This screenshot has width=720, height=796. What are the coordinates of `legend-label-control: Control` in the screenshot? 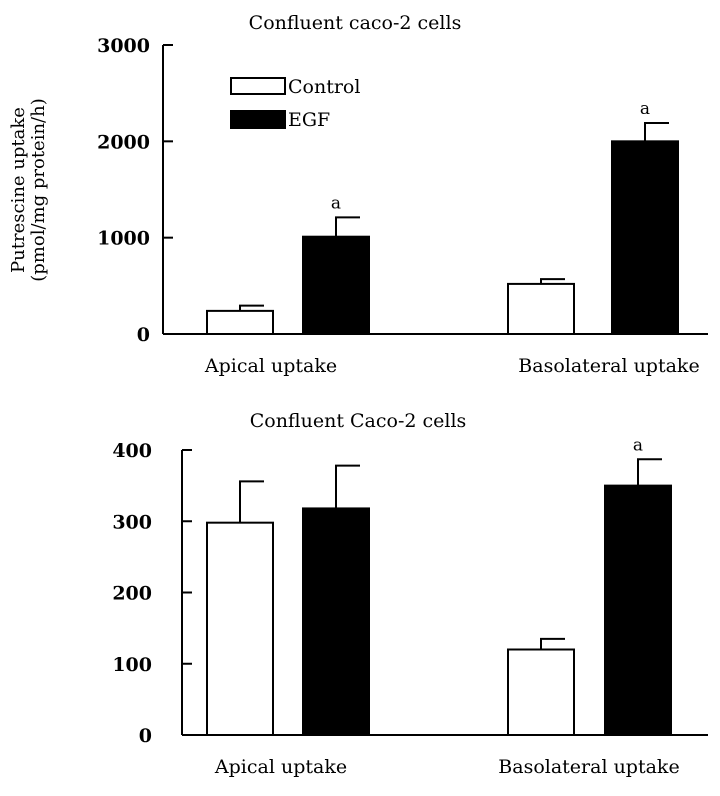 It's located at (324, 87).